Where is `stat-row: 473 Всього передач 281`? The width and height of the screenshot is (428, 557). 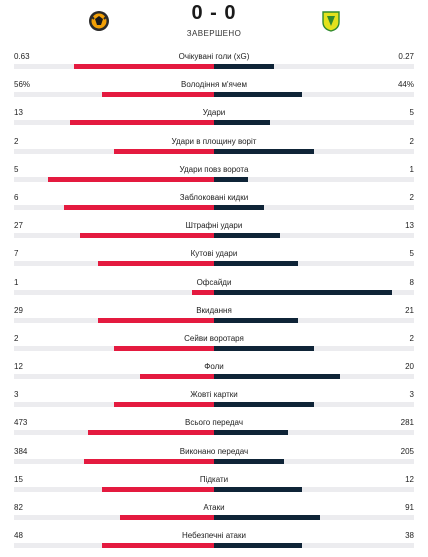 stat-row: 473 Всього передач 281 is located at coordinates (214, 430).